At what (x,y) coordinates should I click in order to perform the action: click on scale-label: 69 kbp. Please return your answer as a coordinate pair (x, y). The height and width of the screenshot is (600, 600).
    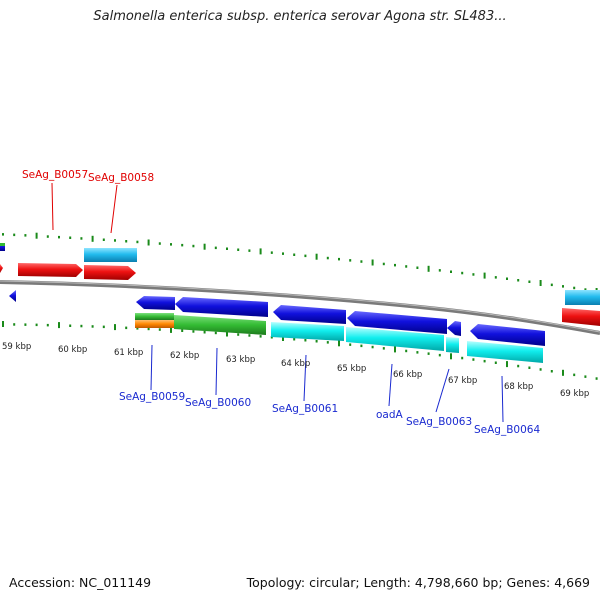
    Looking at the image, I should click on (574, 394).